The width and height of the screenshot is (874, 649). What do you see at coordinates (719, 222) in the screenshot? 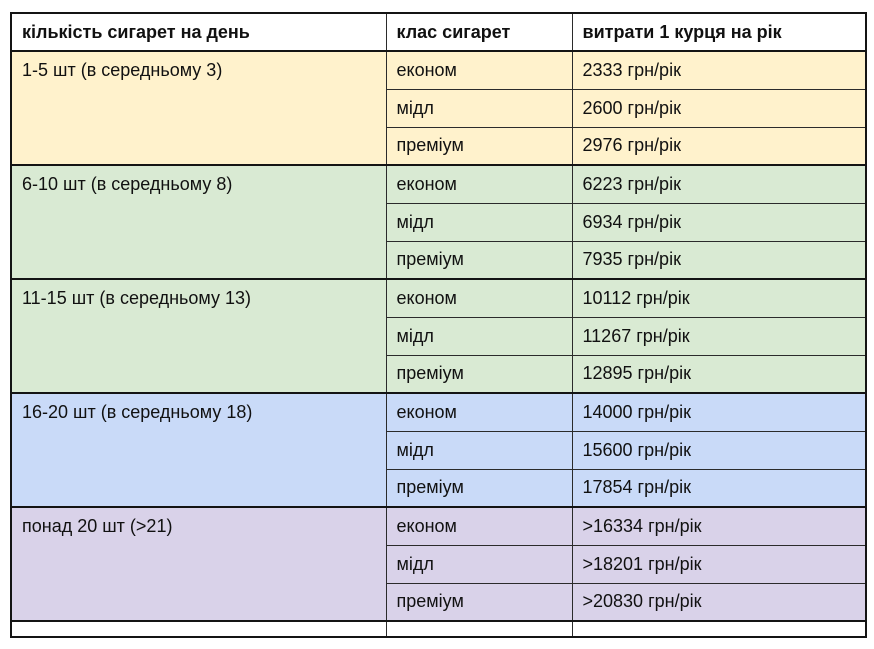
I see `yearly-cost-cell: 6934 грн/рік` at bounding box center [719, 222].